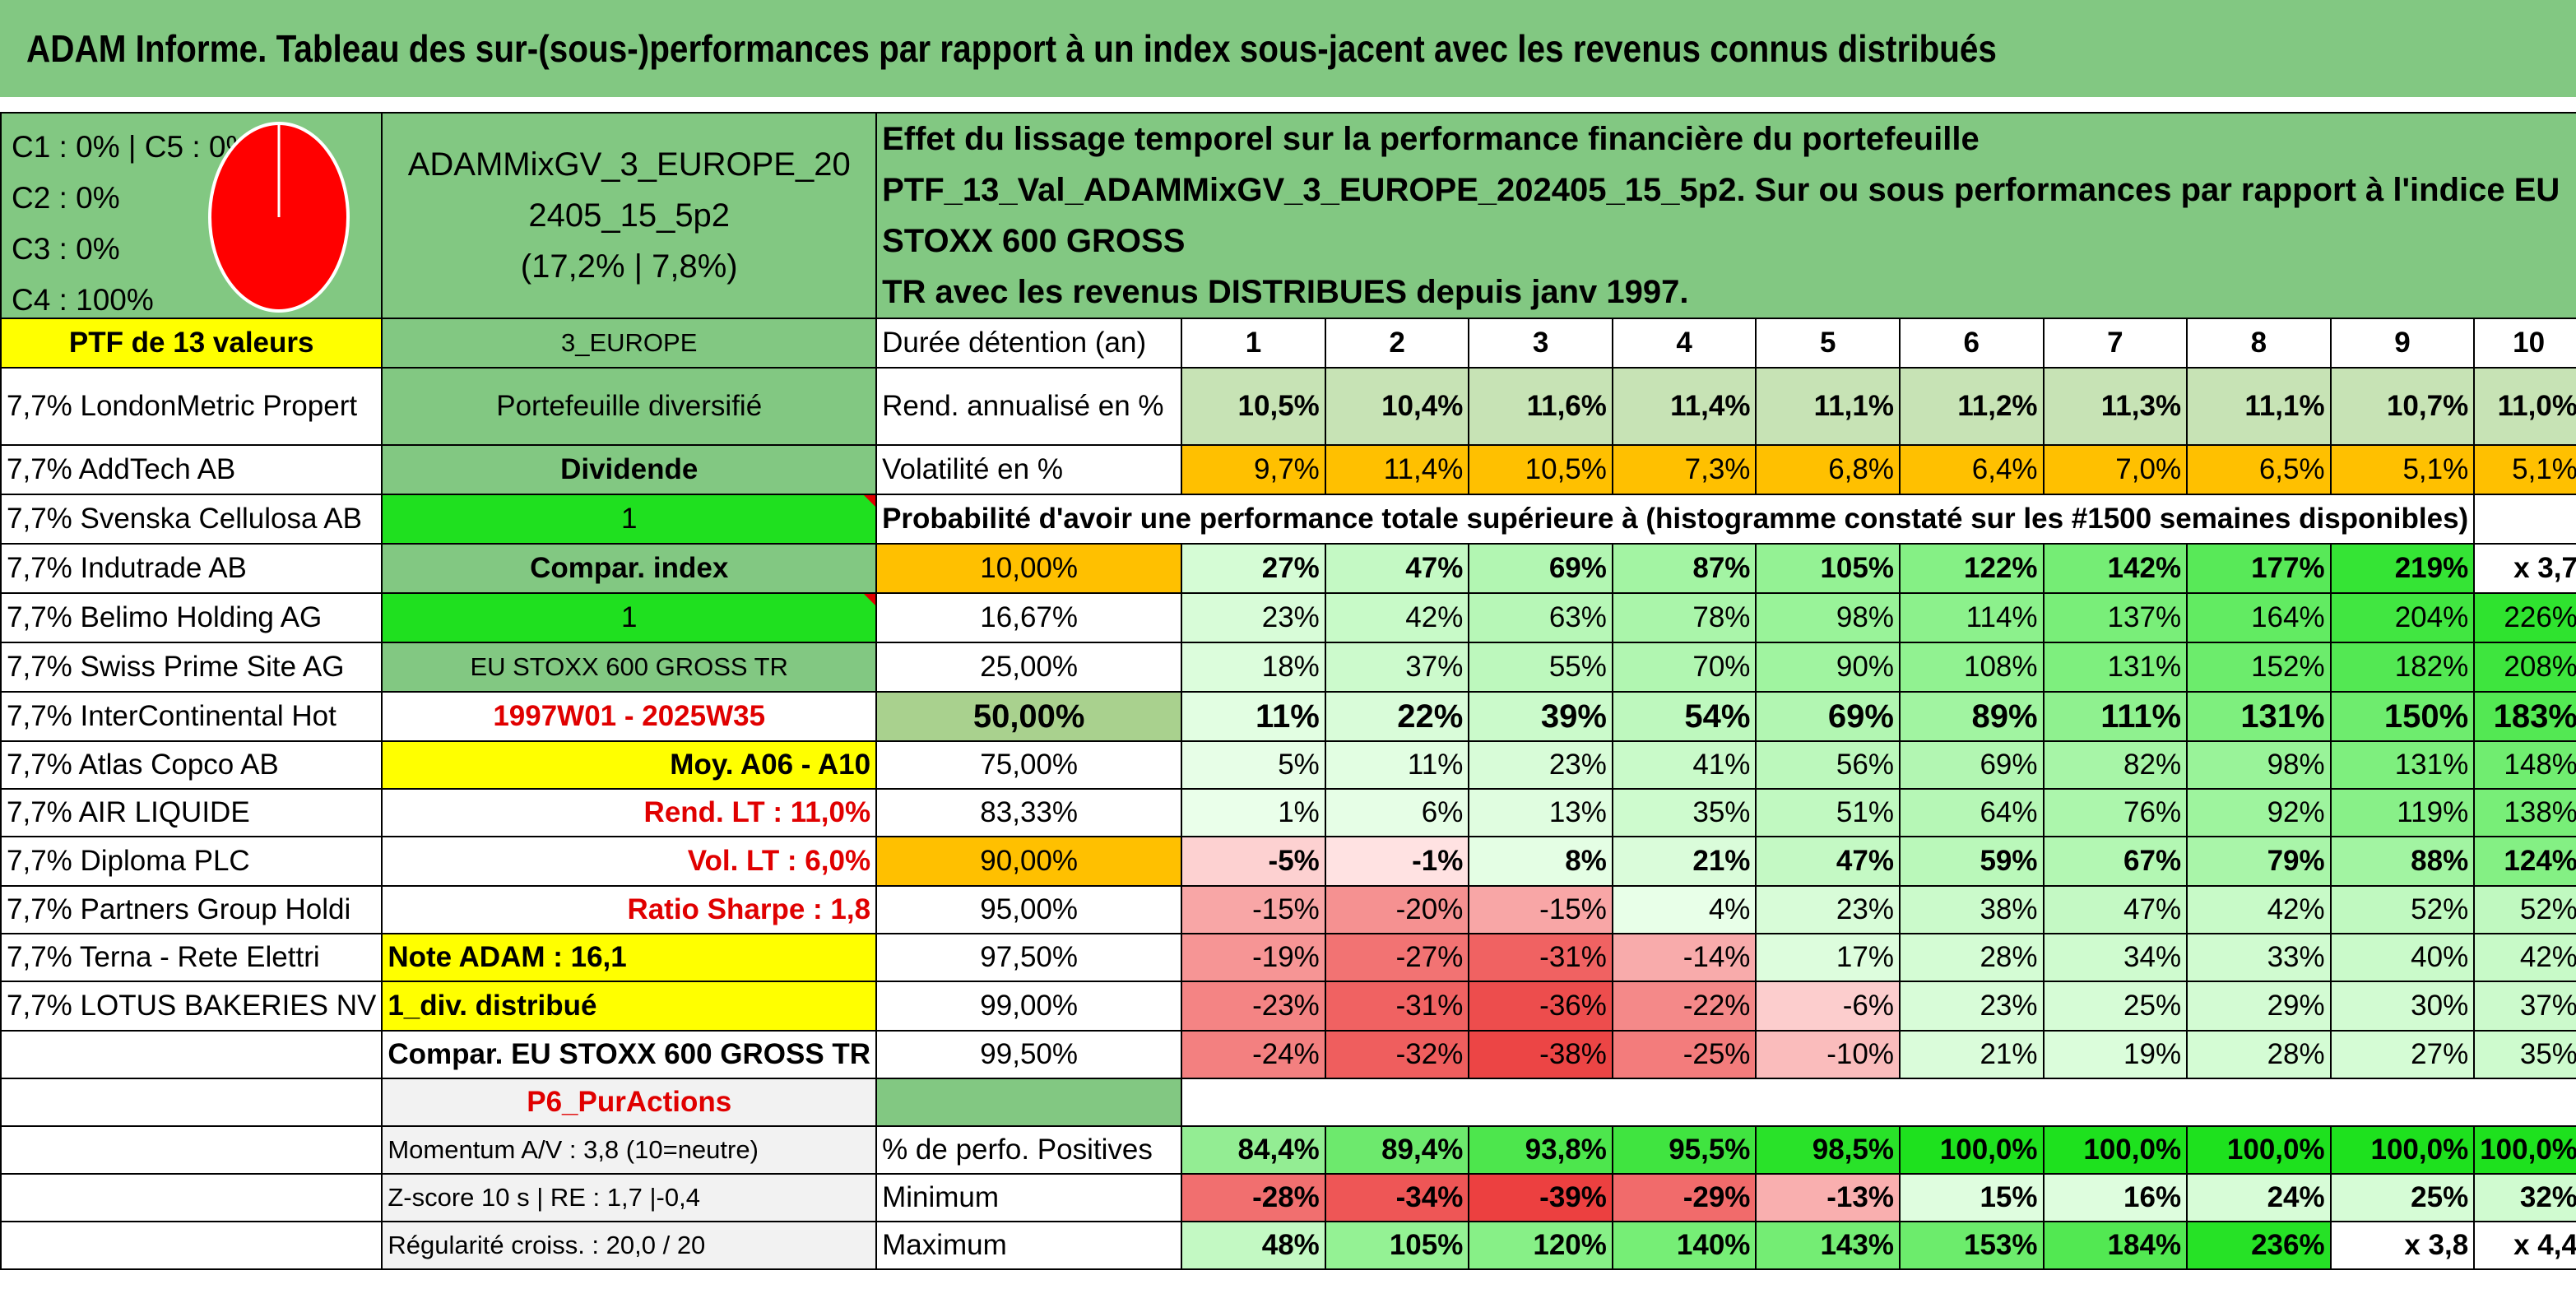 This screenshot has width=2576, height=1289. What do you see at coordinates (1253, 343) in the screenshot?
I see `year-header: 1` at bounding box center [1253, 343].